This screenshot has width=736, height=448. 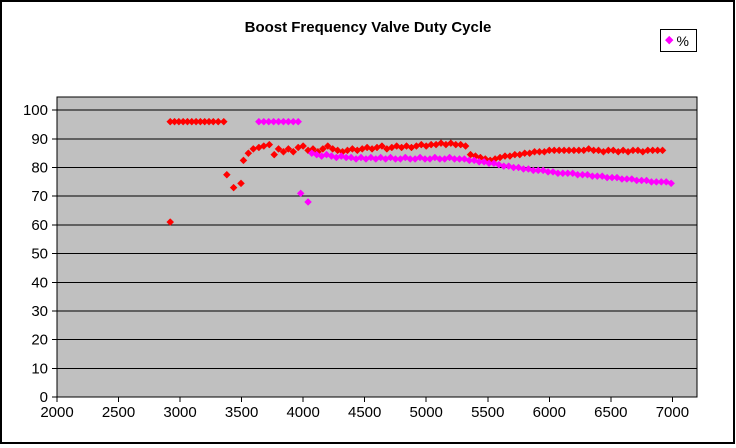 What do you see at coordinates (179, 412) in the screenshot?
I see `x-tick-label: 3000` at bounding box center [179, 412].